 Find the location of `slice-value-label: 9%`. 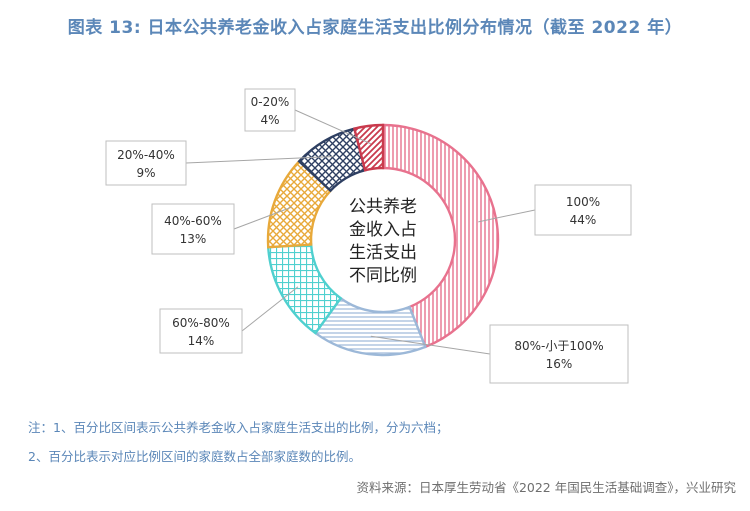

slice-value-label: 9% is located at coordinates (145, 173).